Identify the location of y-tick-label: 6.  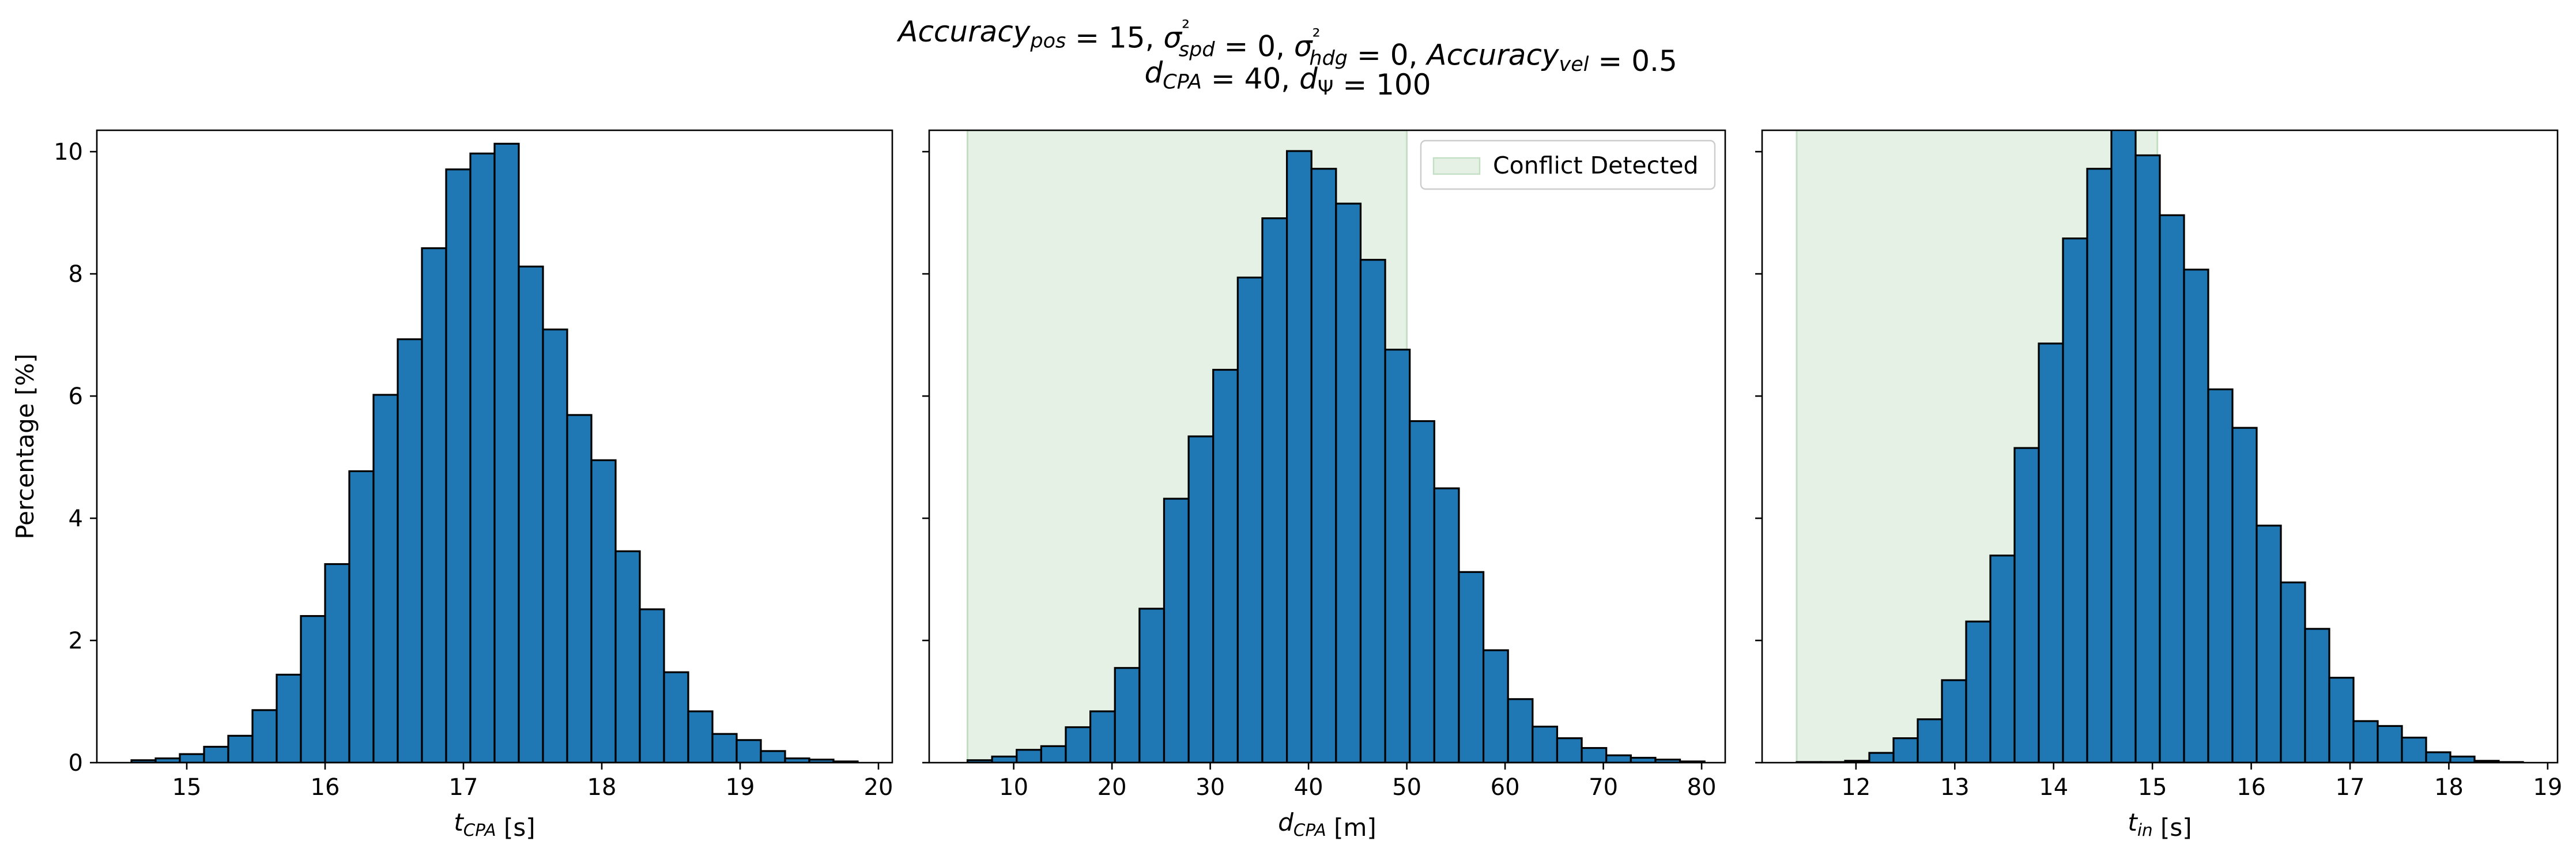
(76, 396).